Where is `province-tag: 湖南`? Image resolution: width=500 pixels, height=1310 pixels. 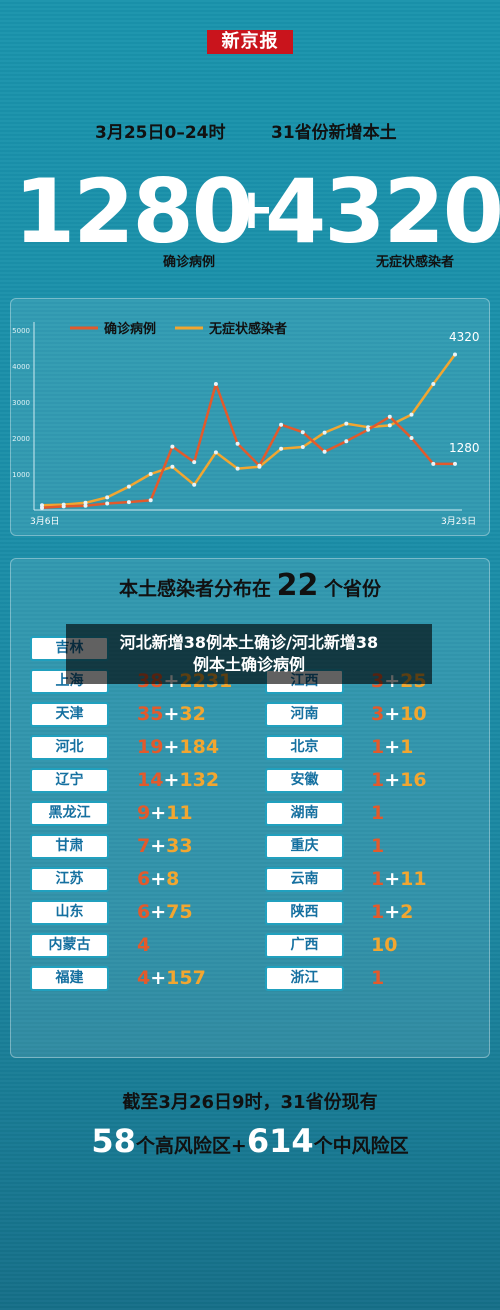
province-tag: 湖南 is located at coordinates (304, 813).